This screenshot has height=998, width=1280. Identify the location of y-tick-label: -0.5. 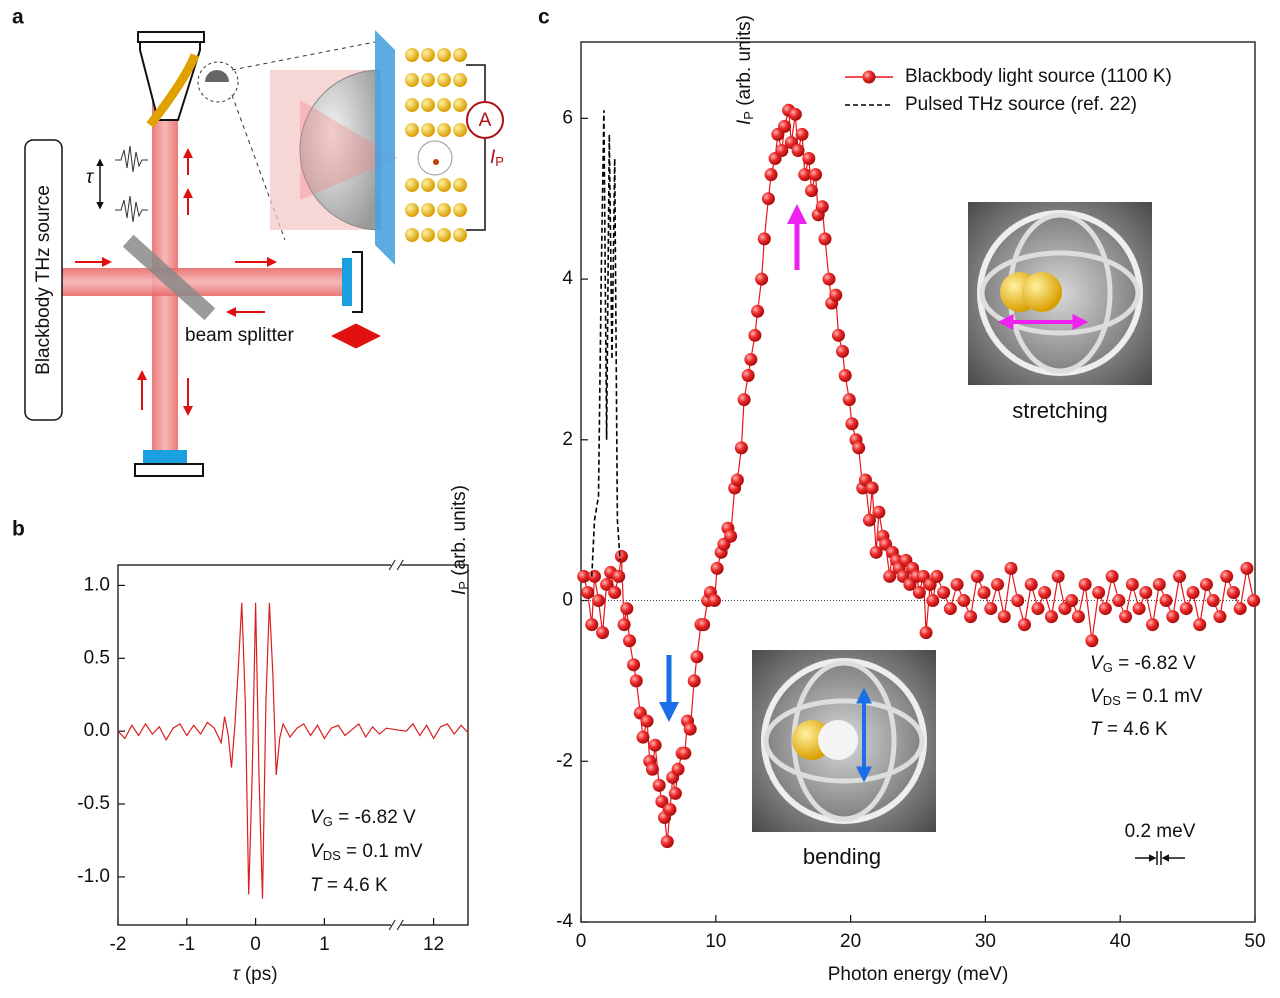
(93, 803).